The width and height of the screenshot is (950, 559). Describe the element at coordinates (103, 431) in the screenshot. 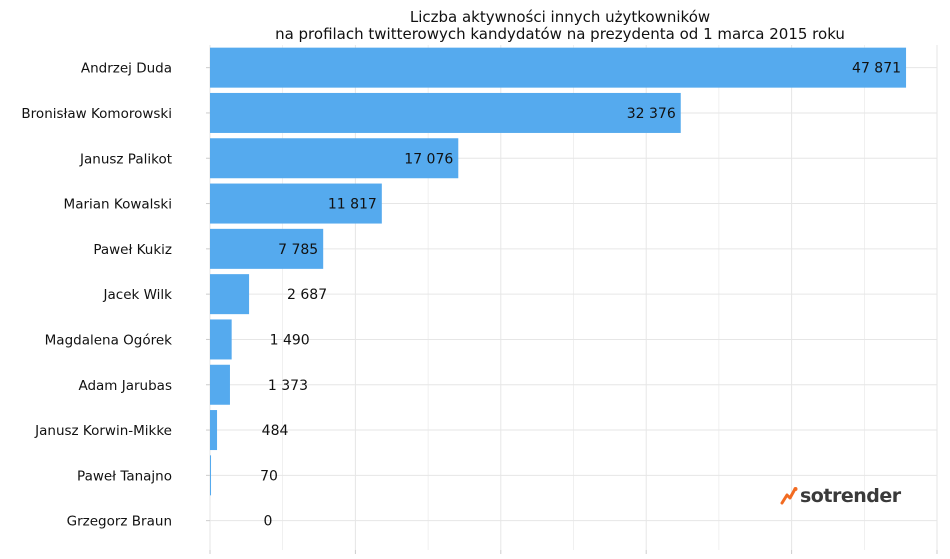

I see `category-label: Janusz Korwin-Mikke` at that location.